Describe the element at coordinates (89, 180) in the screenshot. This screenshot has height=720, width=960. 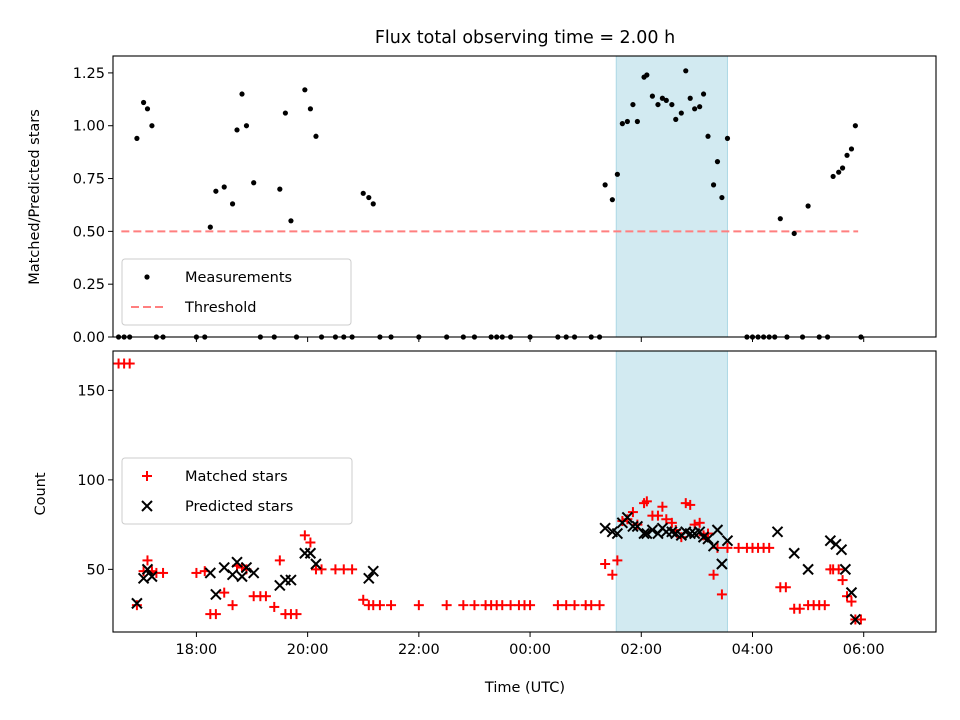
I see `y-tick-label: 0.75` at that location.